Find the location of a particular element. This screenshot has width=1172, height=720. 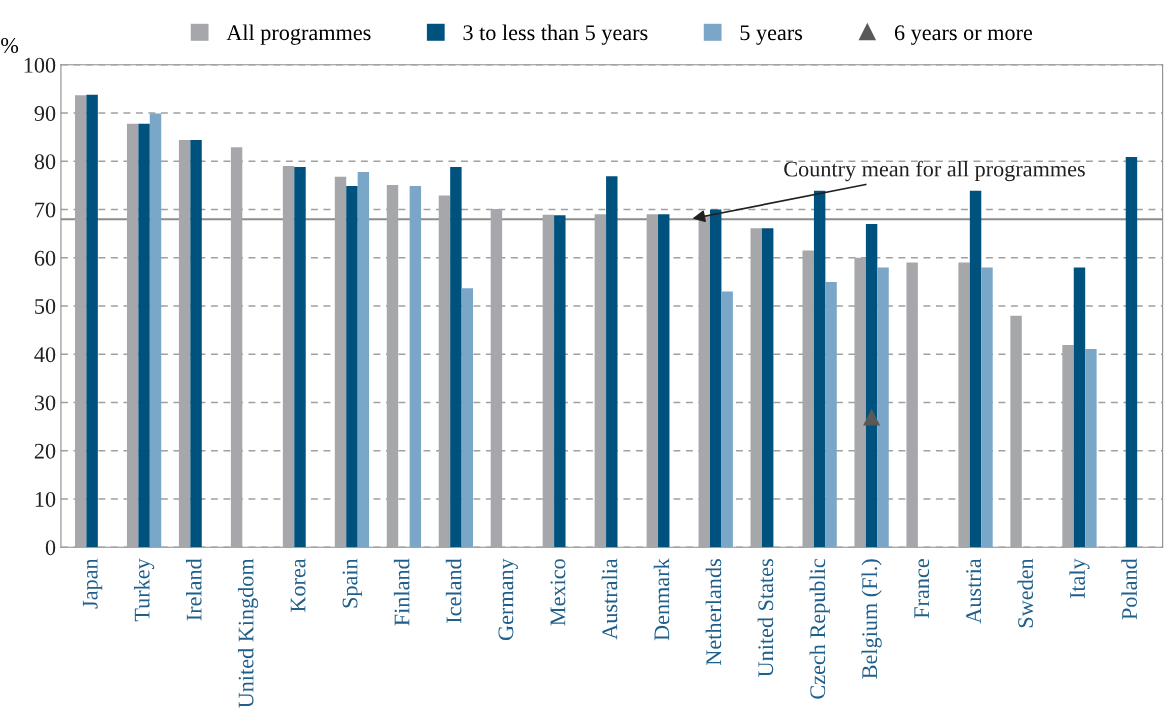

x-tick-label: United States is located at coordinates (765, 618).